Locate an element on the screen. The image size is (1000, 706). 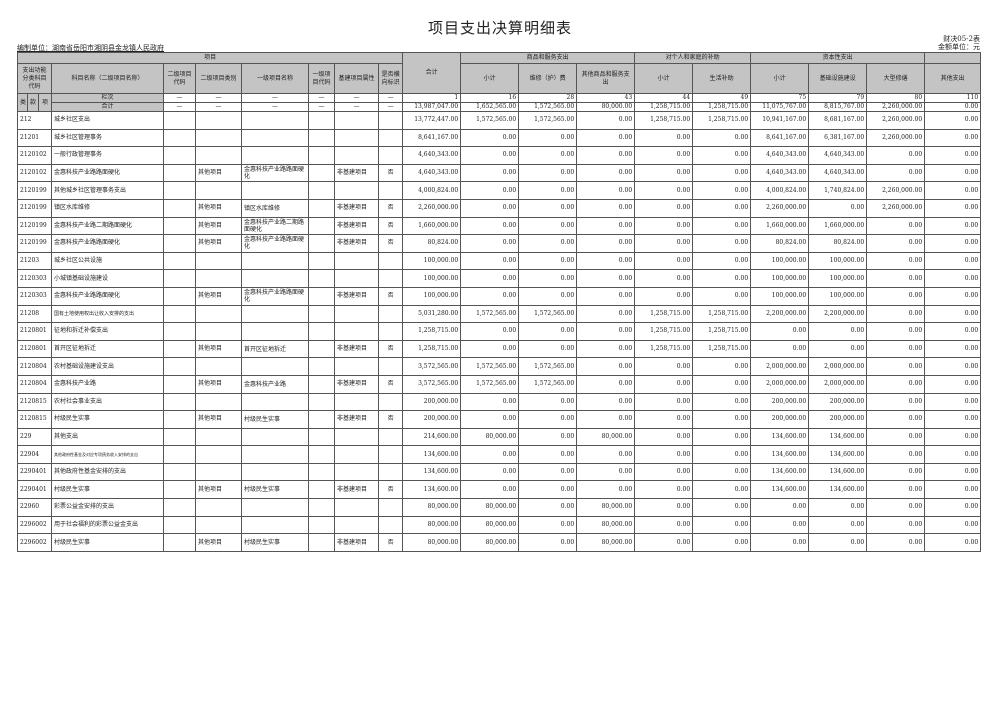
row-amount: 8,681,167.00 is located at coordinates (838, 120).